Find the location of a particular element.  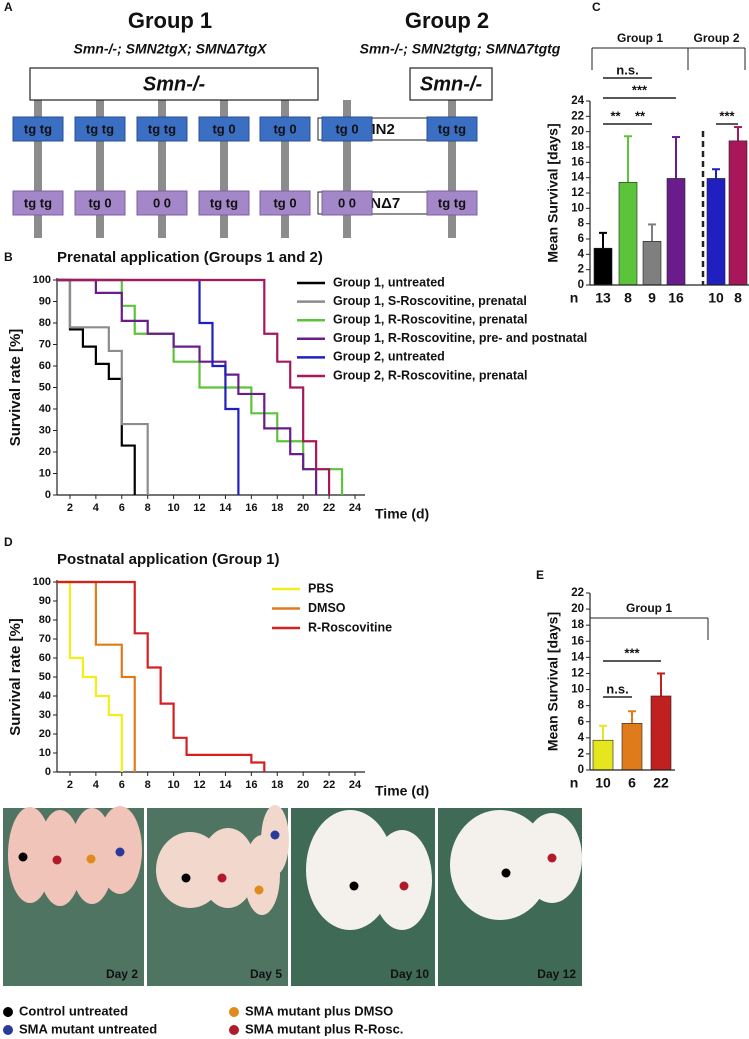

panel-label: A is located at coordinates (8, 7).